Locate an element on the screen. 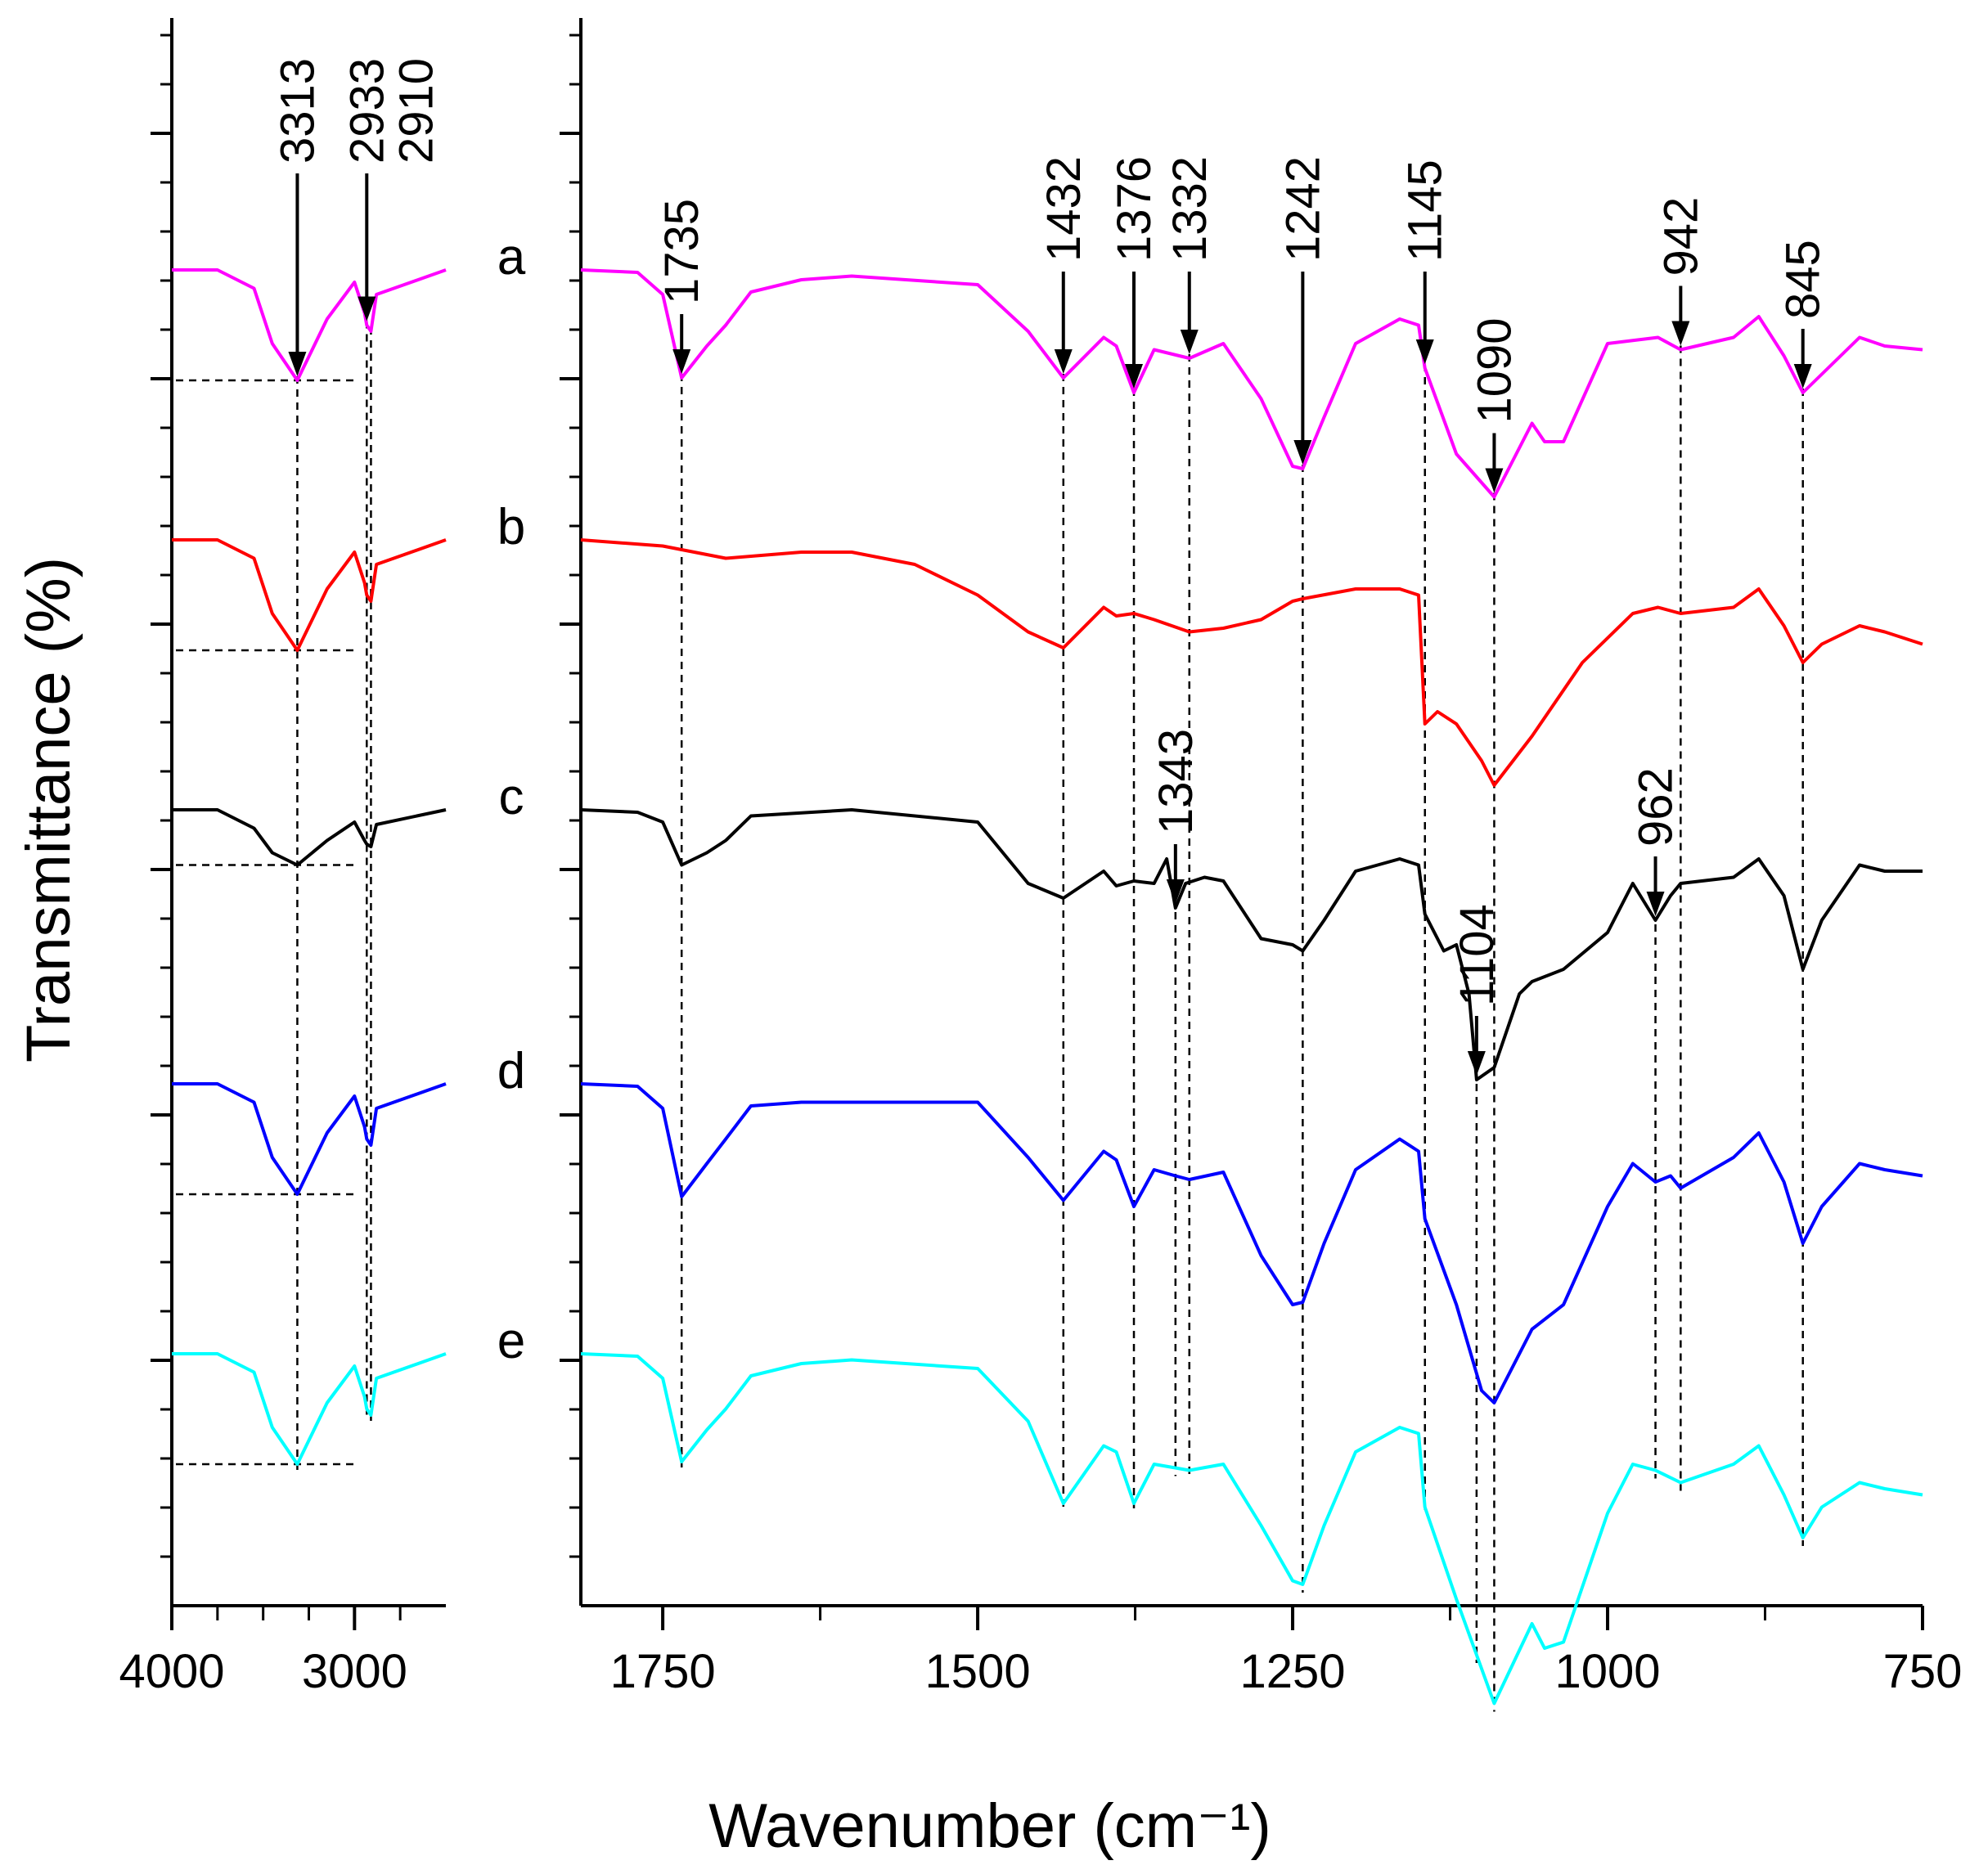  peak-label-1343: 1343 is located at coordinates (1176, 781).